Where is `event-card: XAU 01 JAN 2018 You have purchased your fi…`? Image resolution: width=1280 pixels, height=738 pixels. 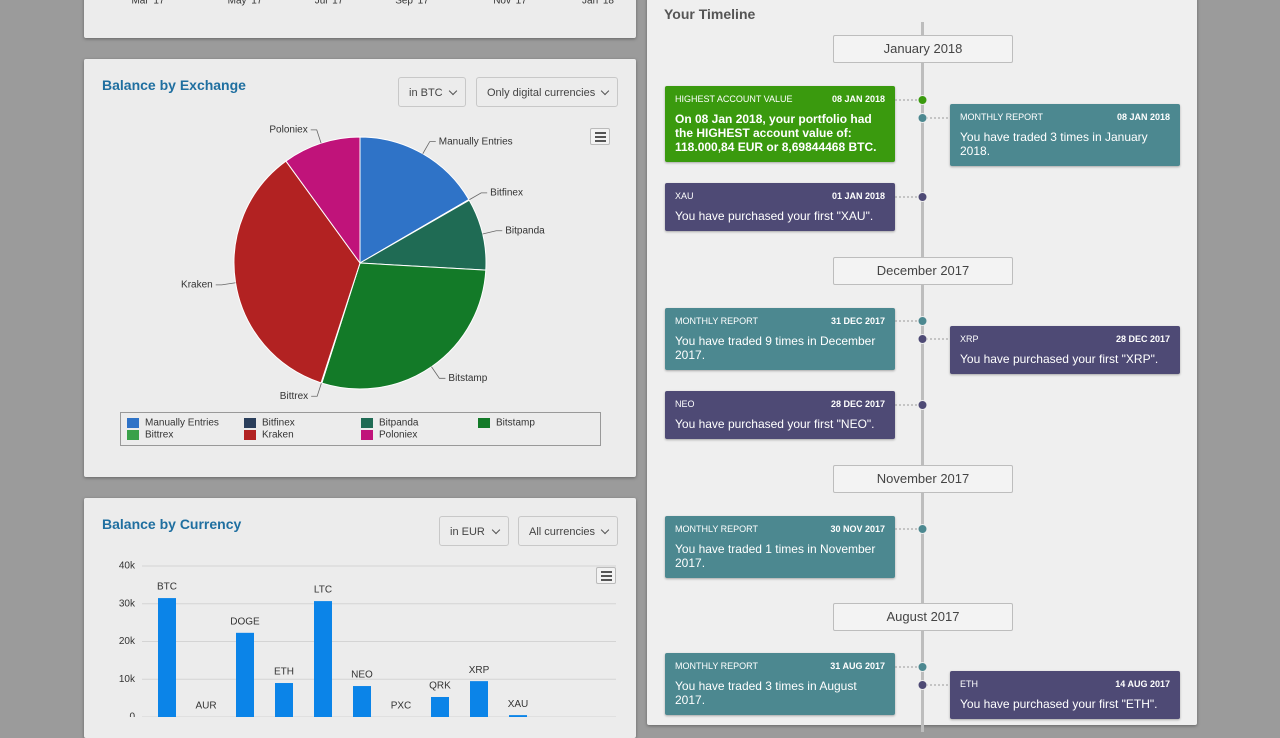
event-card: XAU 01 JAN 2018 You have purchased your fi… is located at coordinates (780, 207).